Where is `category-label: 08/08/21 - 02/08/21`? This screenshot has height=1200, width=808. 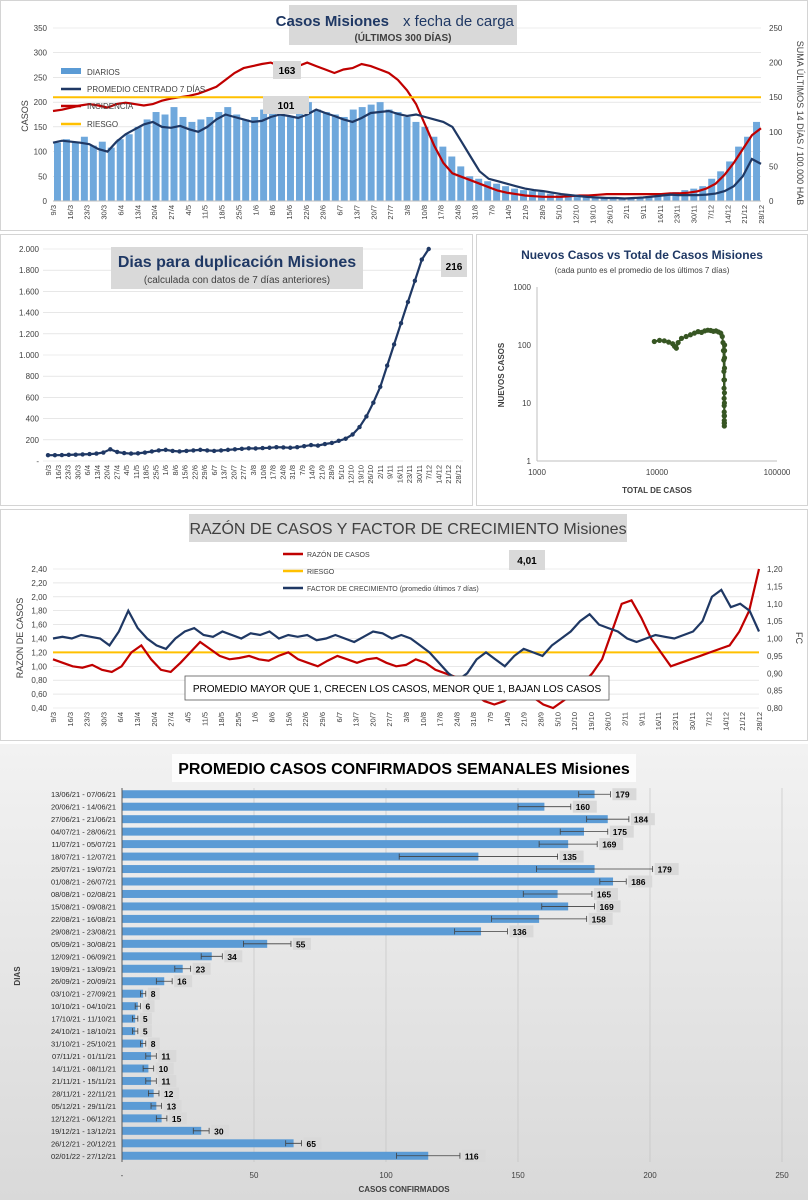
category-label: 08/08/21 - 02/08/21 is located at coordinates (83, 894).